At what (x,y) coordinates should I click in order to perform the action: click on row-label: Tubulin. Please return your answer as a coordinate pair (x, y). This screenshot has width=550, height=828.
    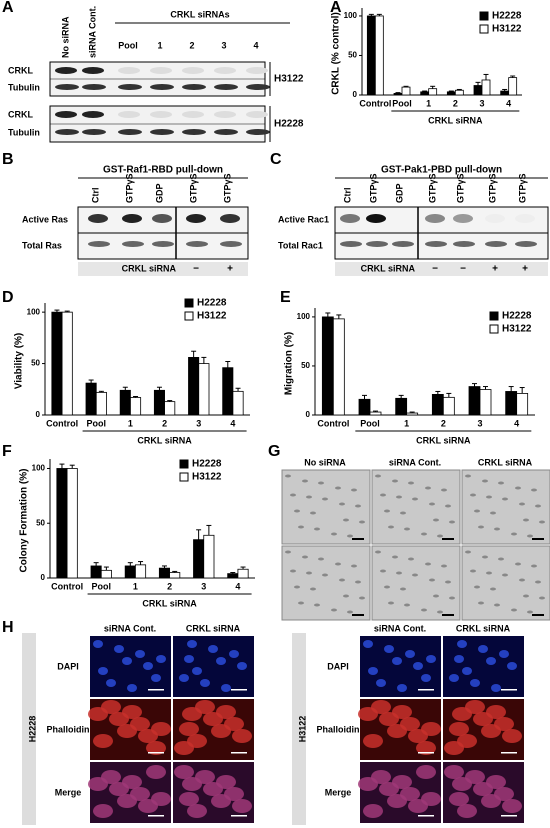
    Looking at the image, I should click on (24, 87).